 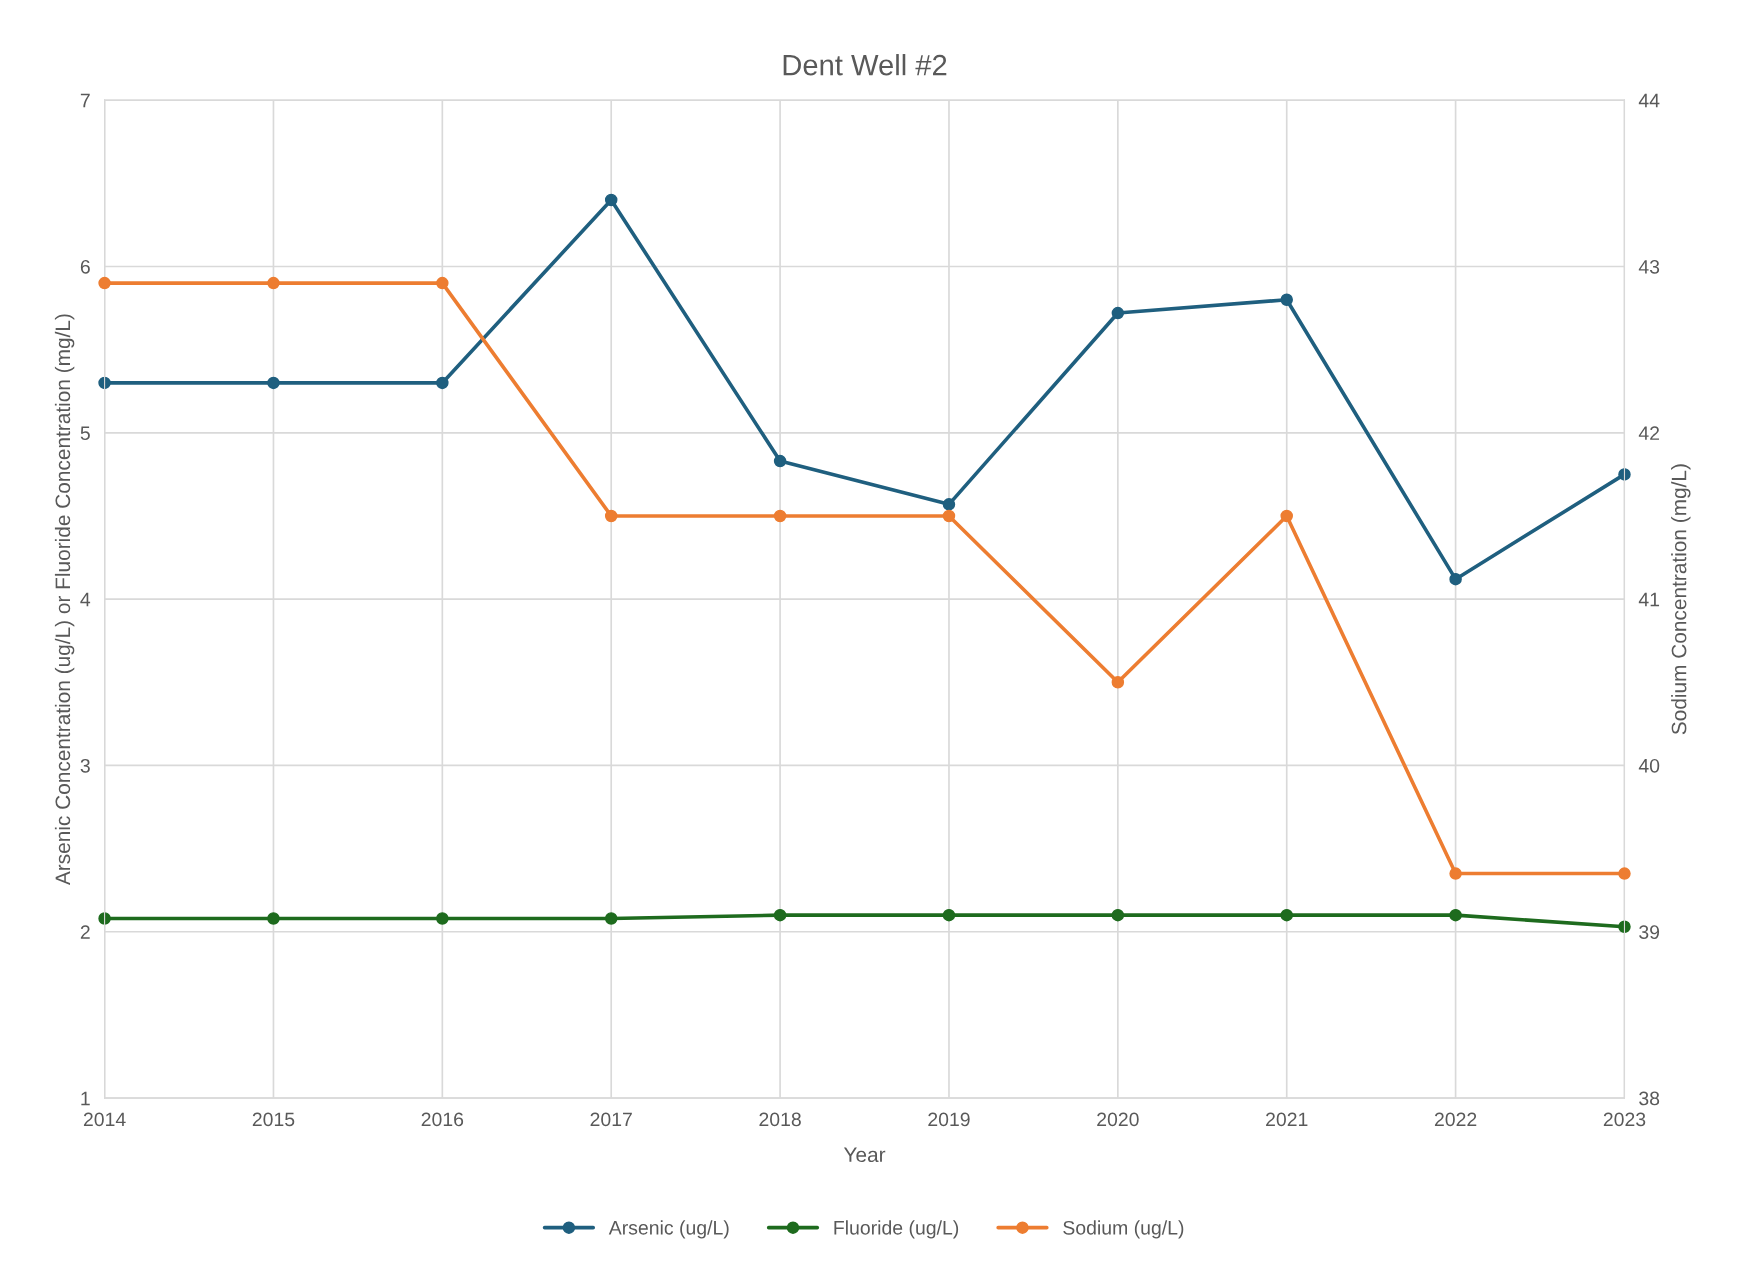 I want to click on x-tick-label: 2016, so click(x=442, y=1119).